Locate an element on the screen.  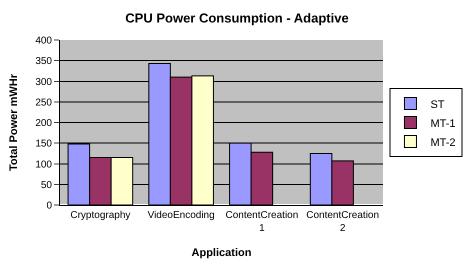
y-tick-label: 150 is located at coordinates (43, 144).